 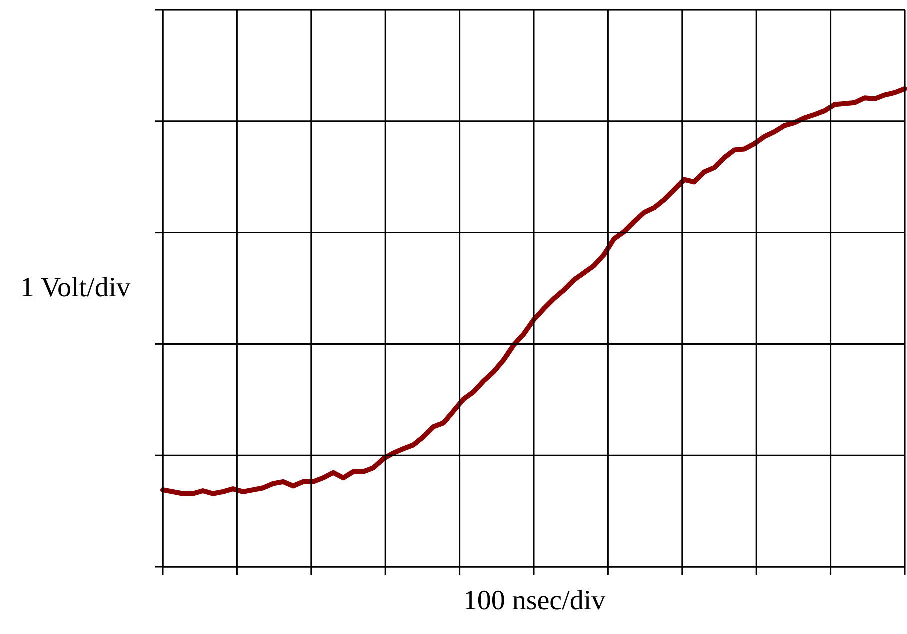 I want to click on y-axis-title: 1 Volt/div, so click(x=75, y=288).